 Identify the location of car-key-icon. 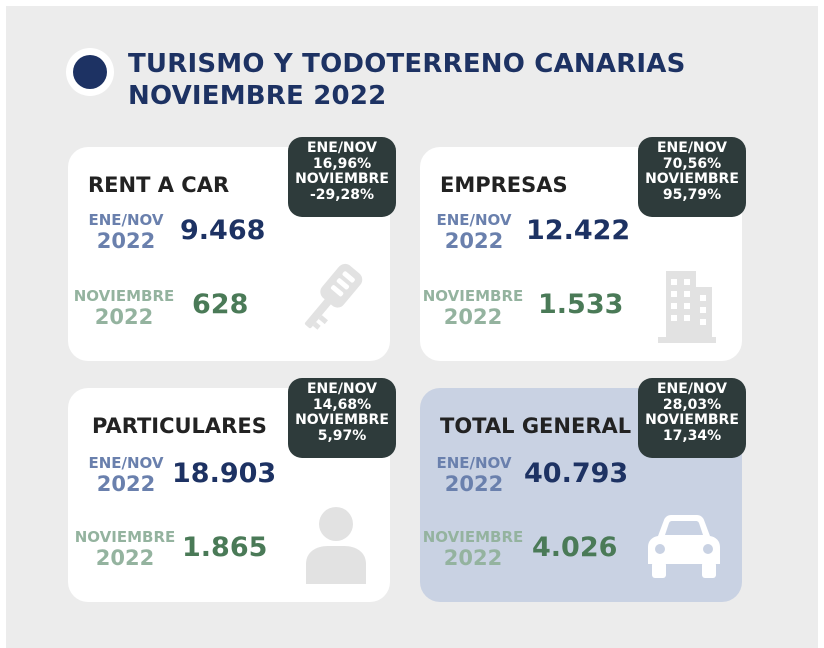
(333, 296).